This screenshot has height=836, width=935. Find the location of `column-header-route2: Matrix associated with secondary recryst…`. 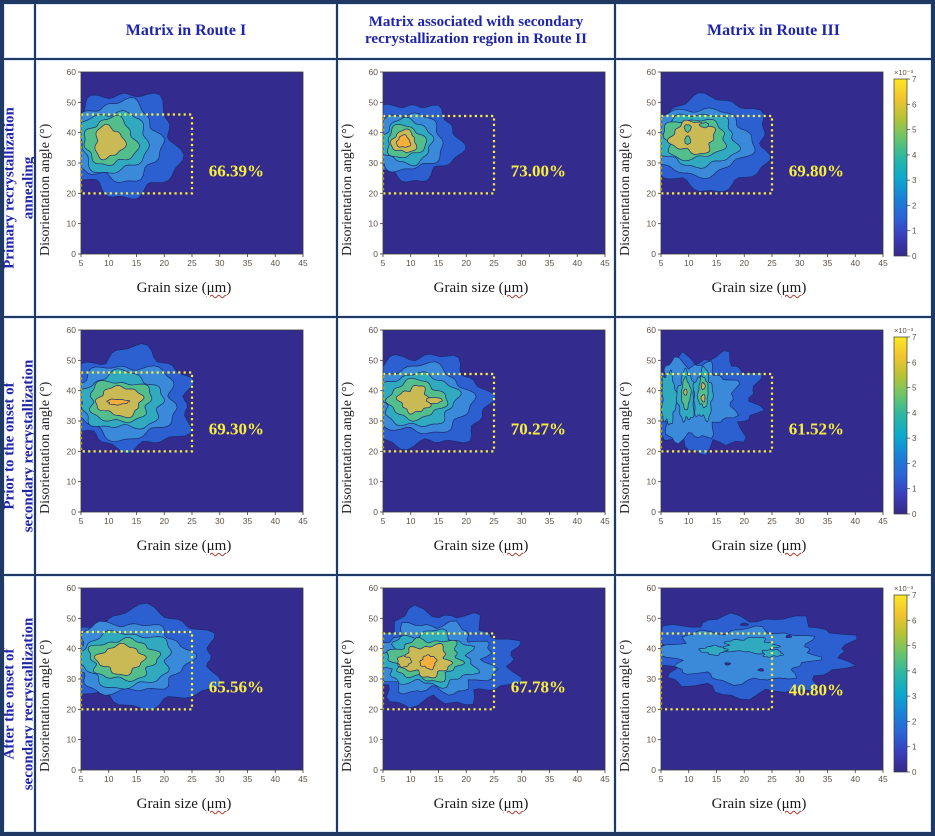

column-header-route2: Matrix associated with secondary recryst… is located at coordinates (476, 31).